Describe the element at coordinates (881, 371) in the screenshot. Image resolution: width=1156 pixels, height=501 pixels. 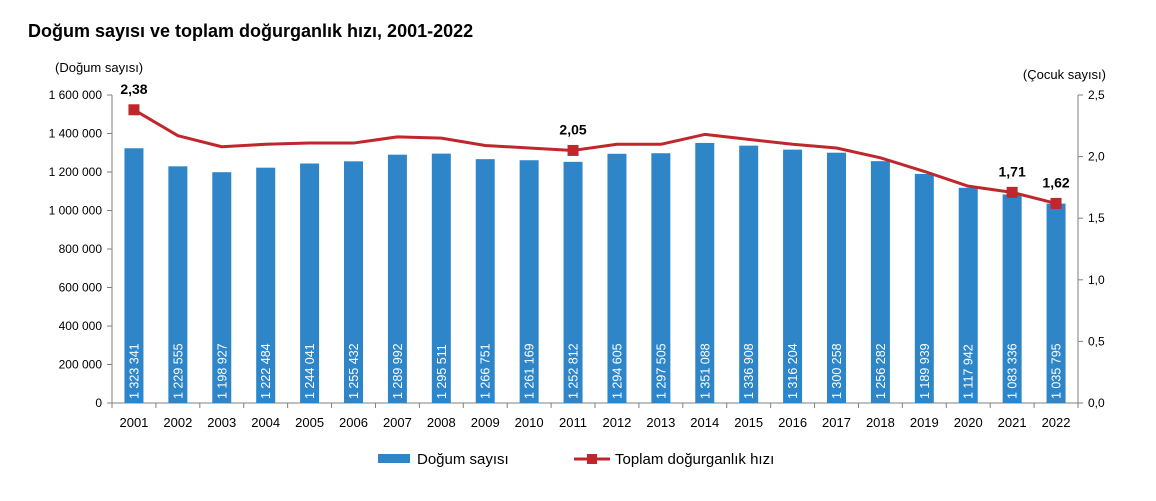
I see `bar-value-label: 1 256 282` at that location.